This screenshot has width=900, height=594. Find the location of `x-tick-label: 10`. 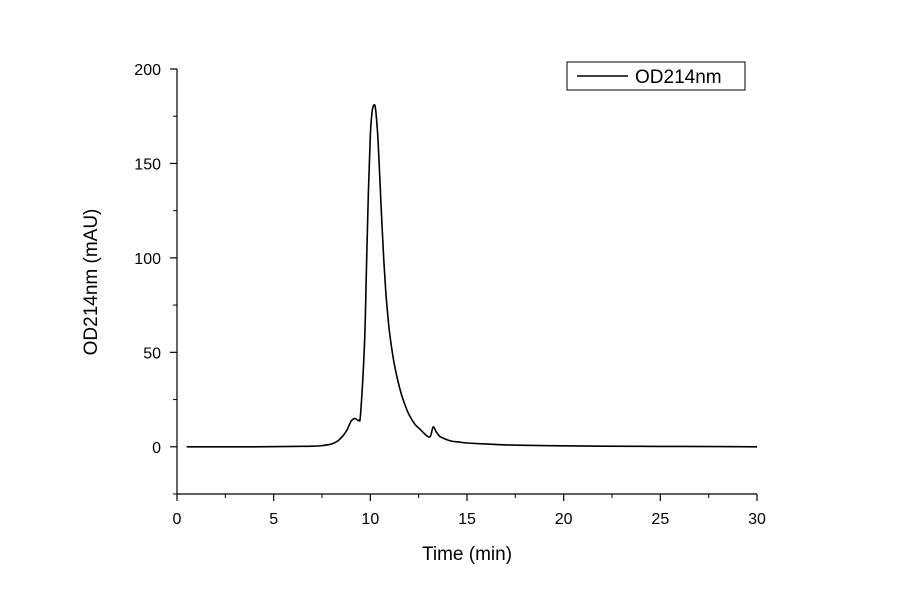

x-tick-label: 10 is located at coordinates (370, 519).